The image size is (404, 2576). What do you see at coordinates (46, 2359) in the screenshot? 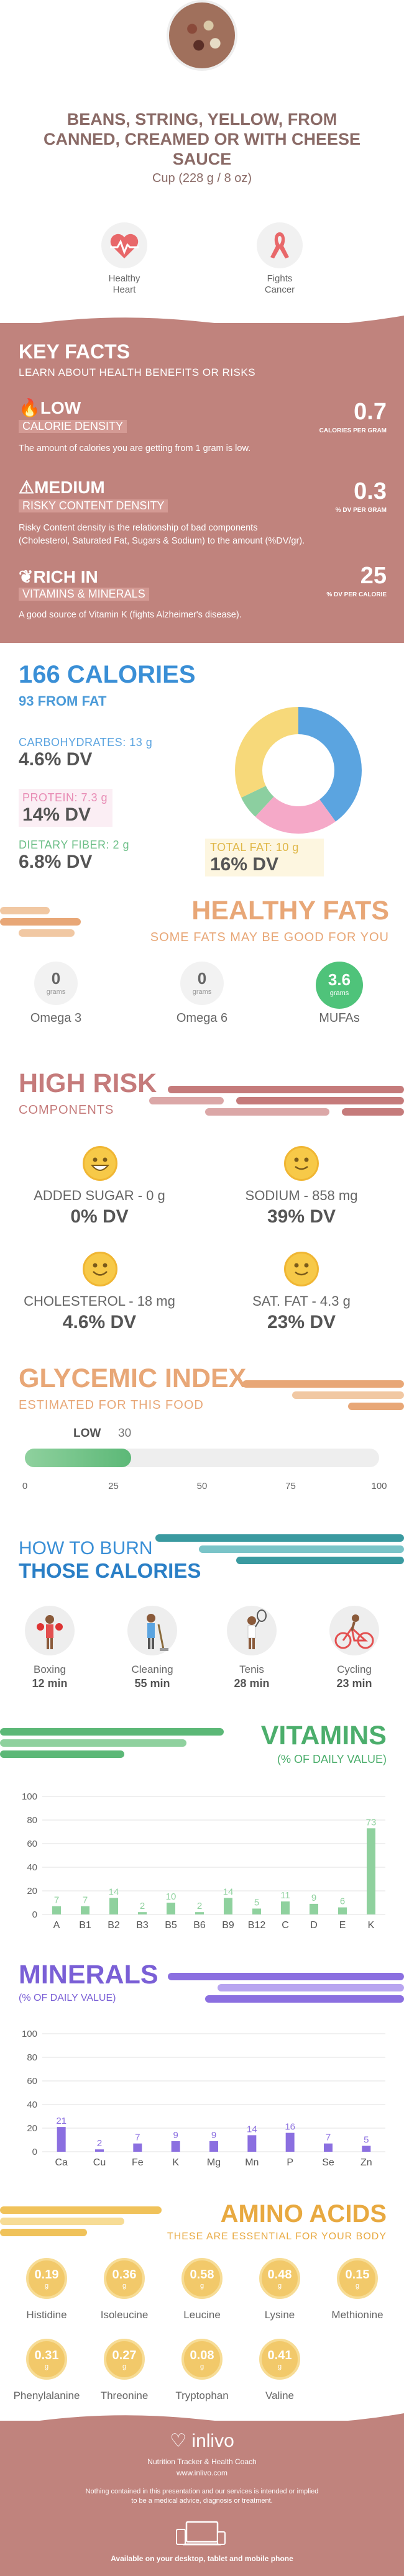
I see `amino-badge: 0.31 g` at bounding box center [46, 2359].